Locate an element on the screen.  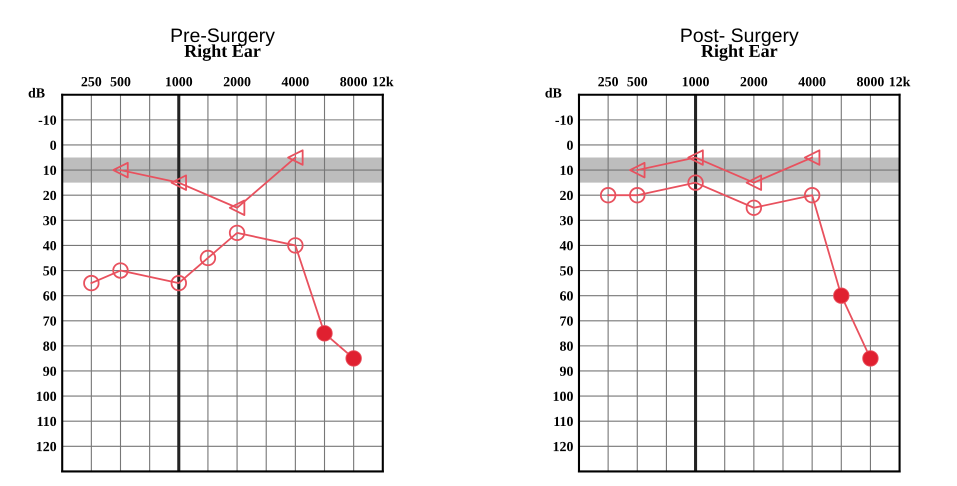
chart-title: Pre-Surgery is located at coordinates (223, 37).